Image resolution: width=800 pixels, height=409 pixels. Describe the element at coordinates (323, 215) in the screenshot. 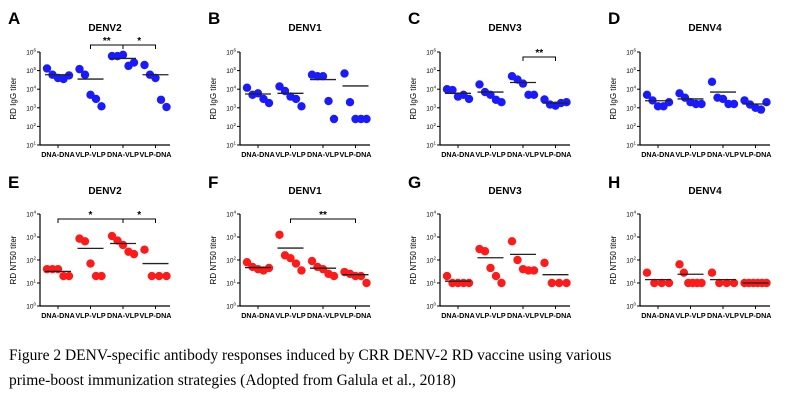

I see `significance-label: **` at that location.